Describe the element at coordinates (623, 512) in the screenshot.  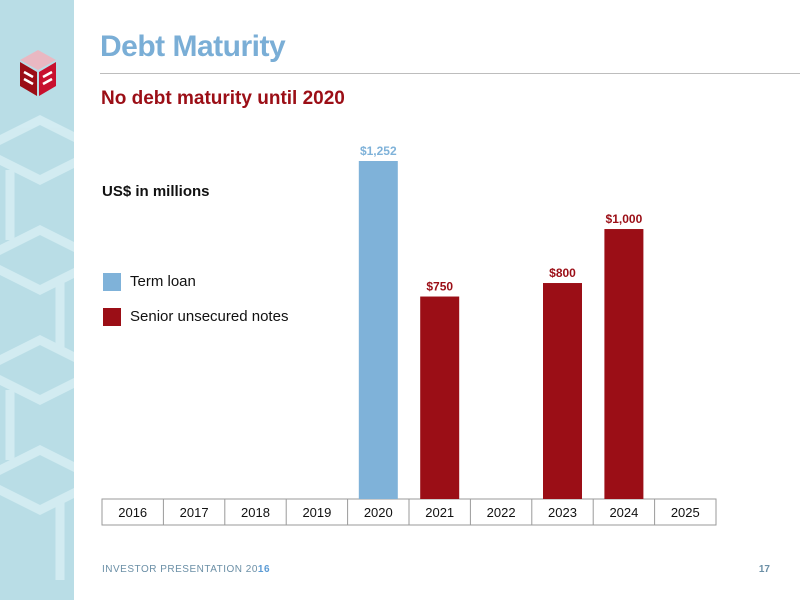
I see `x-tick-label: 2024` at that location.